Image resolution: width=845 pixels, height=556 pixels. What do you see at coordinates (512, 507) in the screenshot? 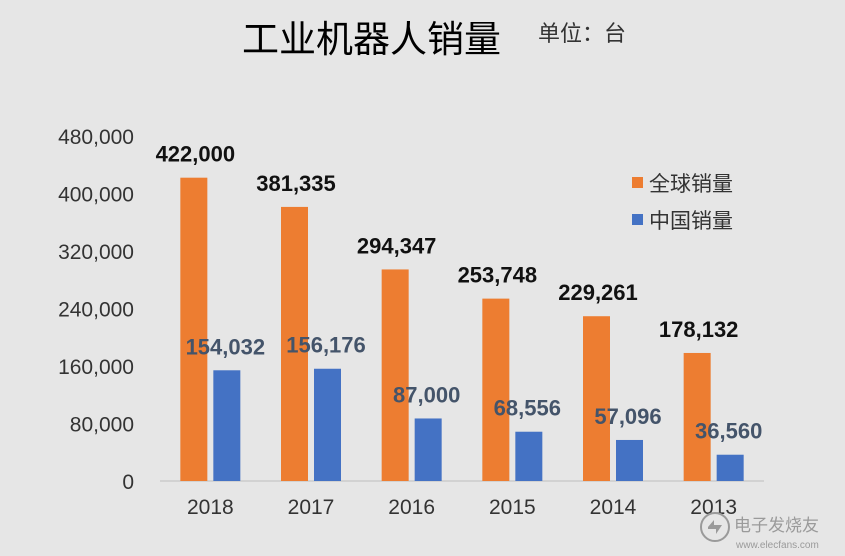
I see `x-tick-label: 2015` at bounding box center [512, 507].